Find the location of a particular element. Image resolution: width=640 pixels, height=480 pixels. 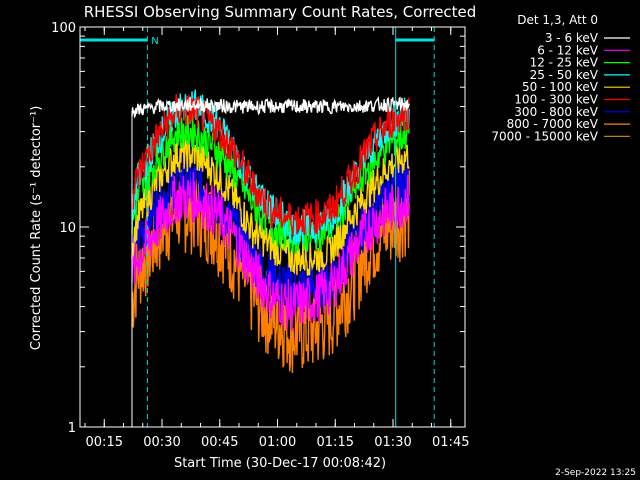

x-tick-label: 00:15 is located at coordinates (104, 442).